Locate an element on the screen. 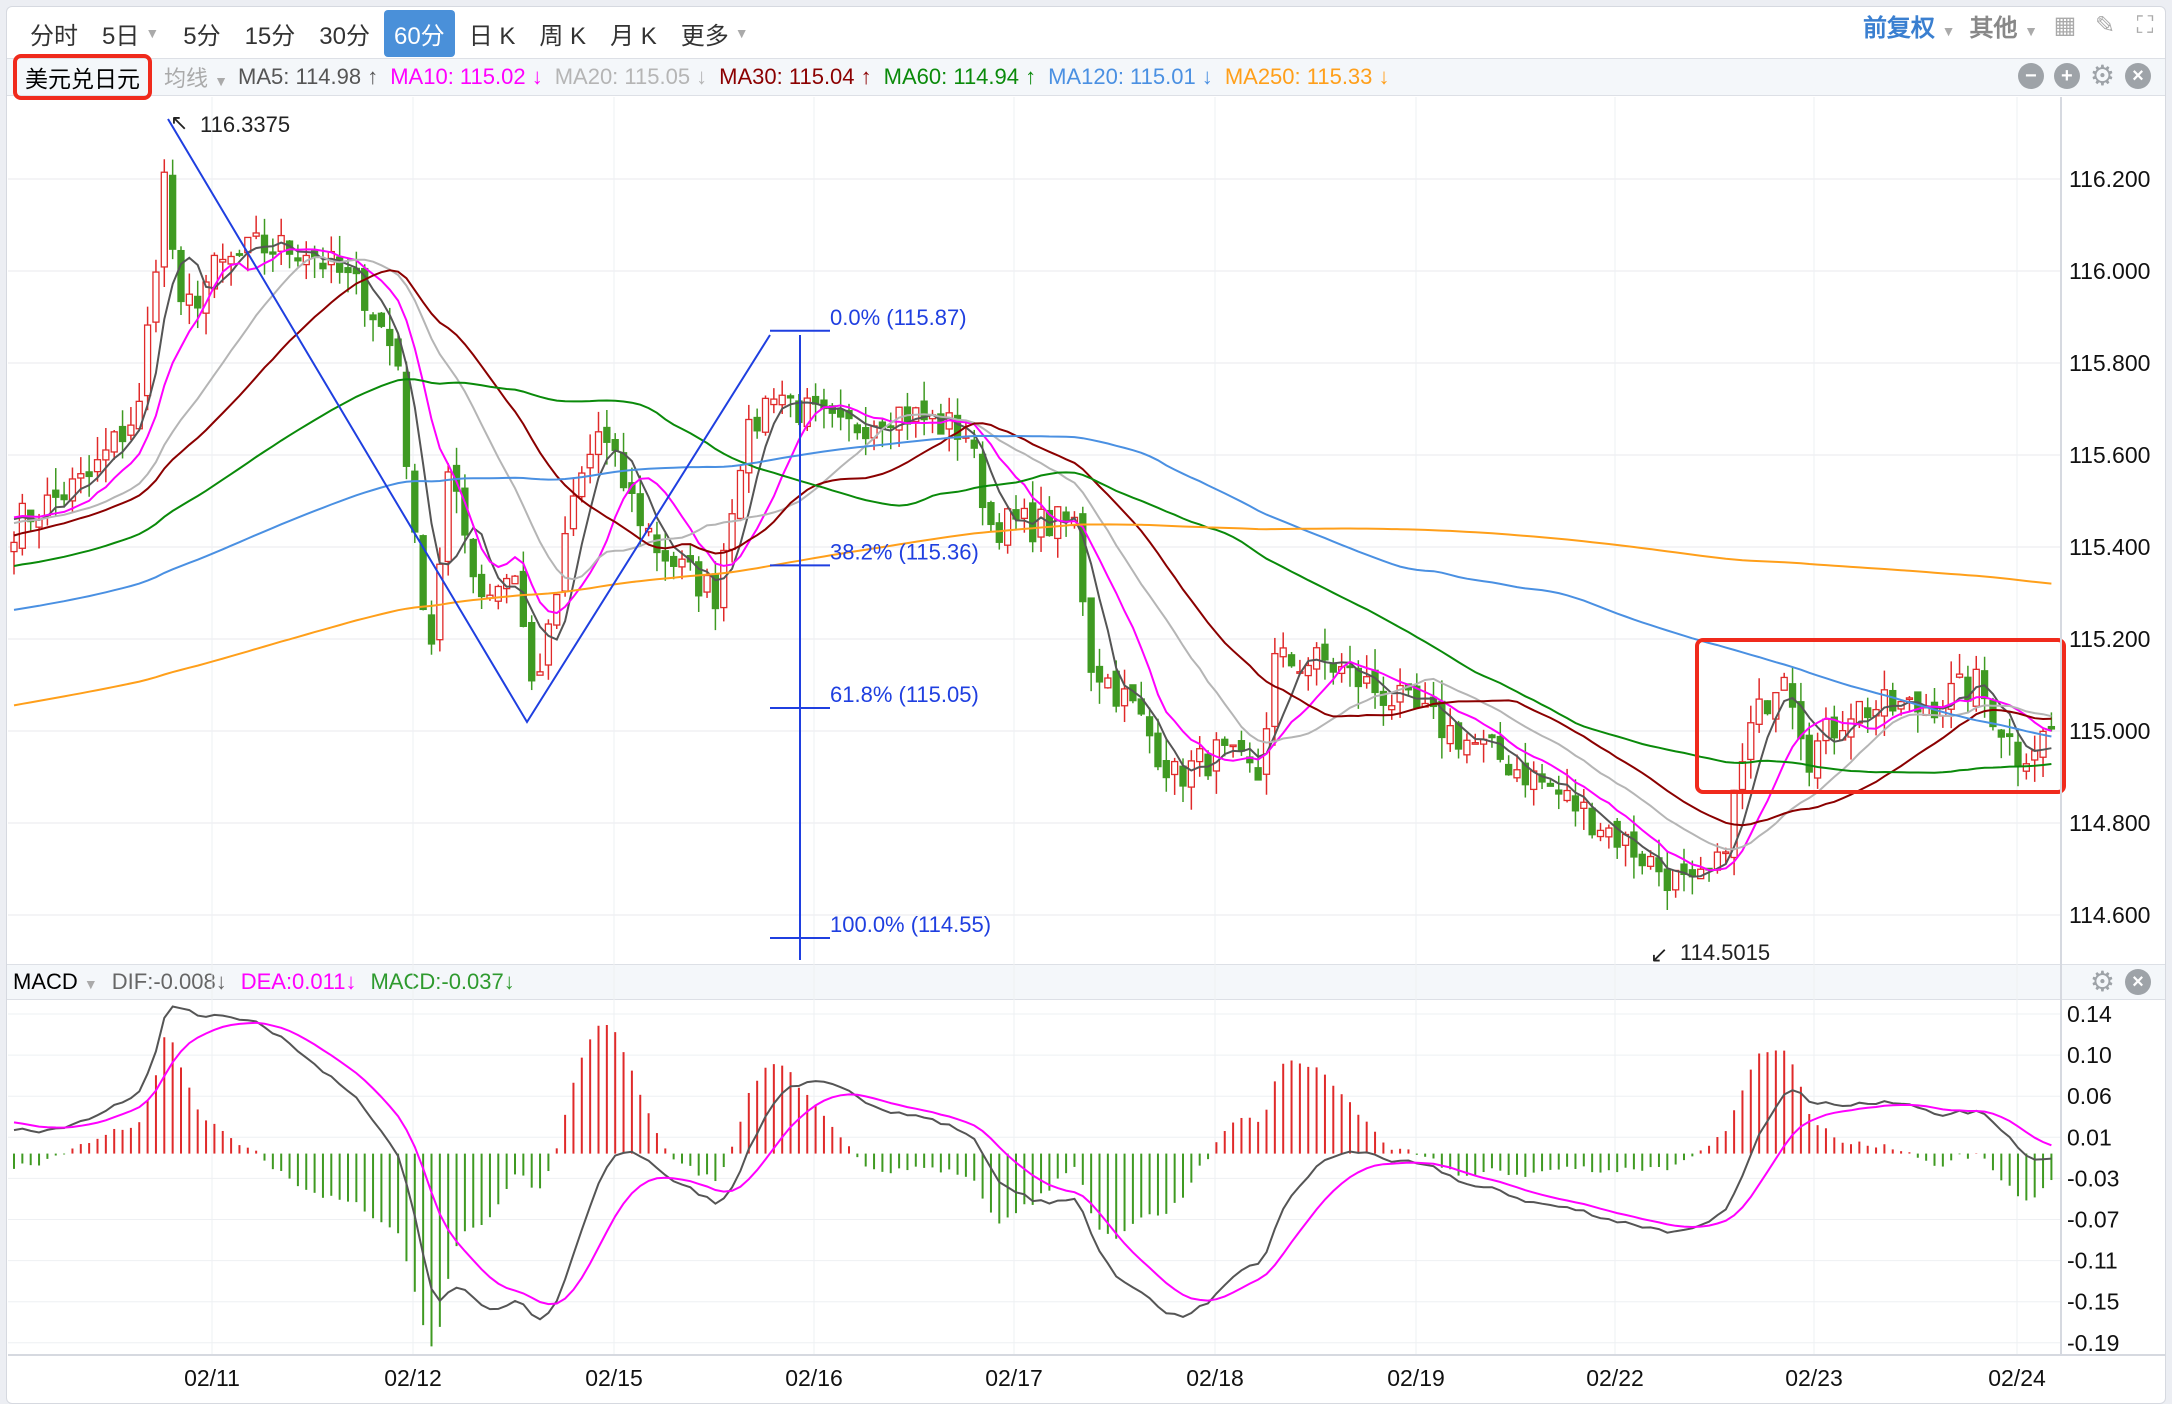 The height and width of the screenshot is (1404, 2172). period-tab: 周 K is located at coordinates (562, 33).